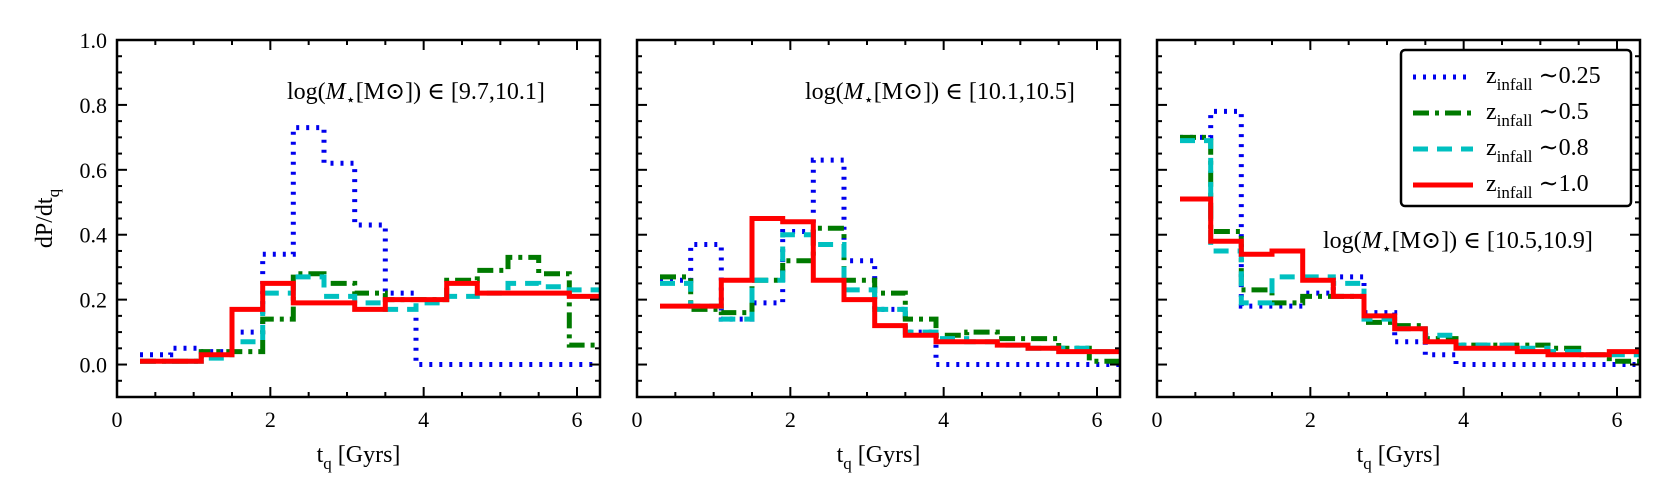 The image size is (1661, 500). What do you see at coordinates (94, 300) in the screenshot?
I see `y-tick-label: 0.2` at bounding box center [94, 300].